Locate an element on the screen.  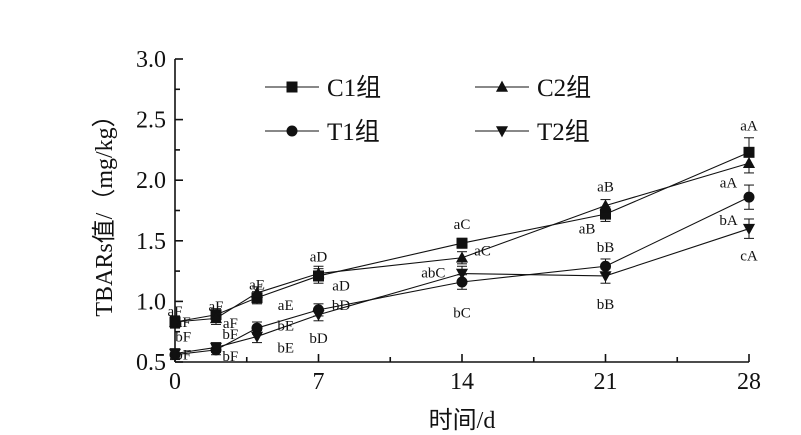
x-tick-label: 7 is located at coordinates (319, 382).